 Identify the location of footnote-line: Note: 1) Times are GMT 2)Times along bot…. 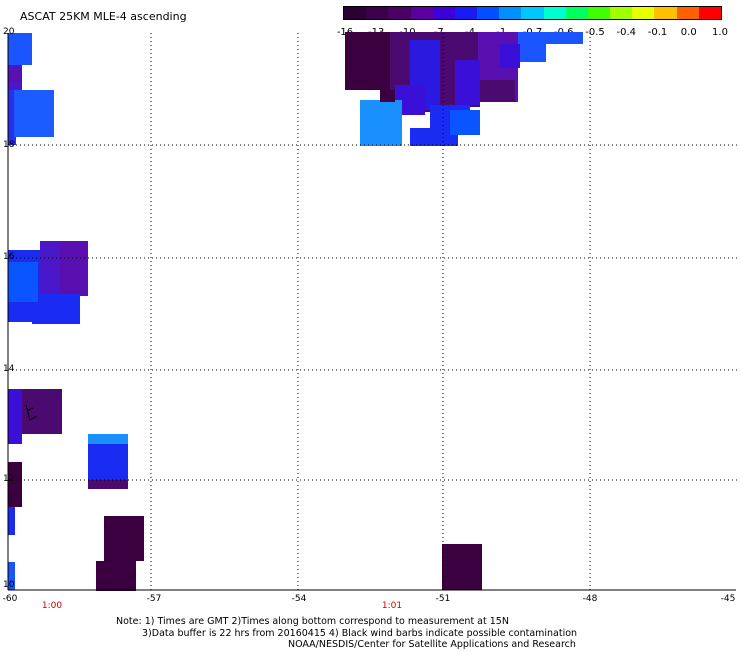
(312, 621).